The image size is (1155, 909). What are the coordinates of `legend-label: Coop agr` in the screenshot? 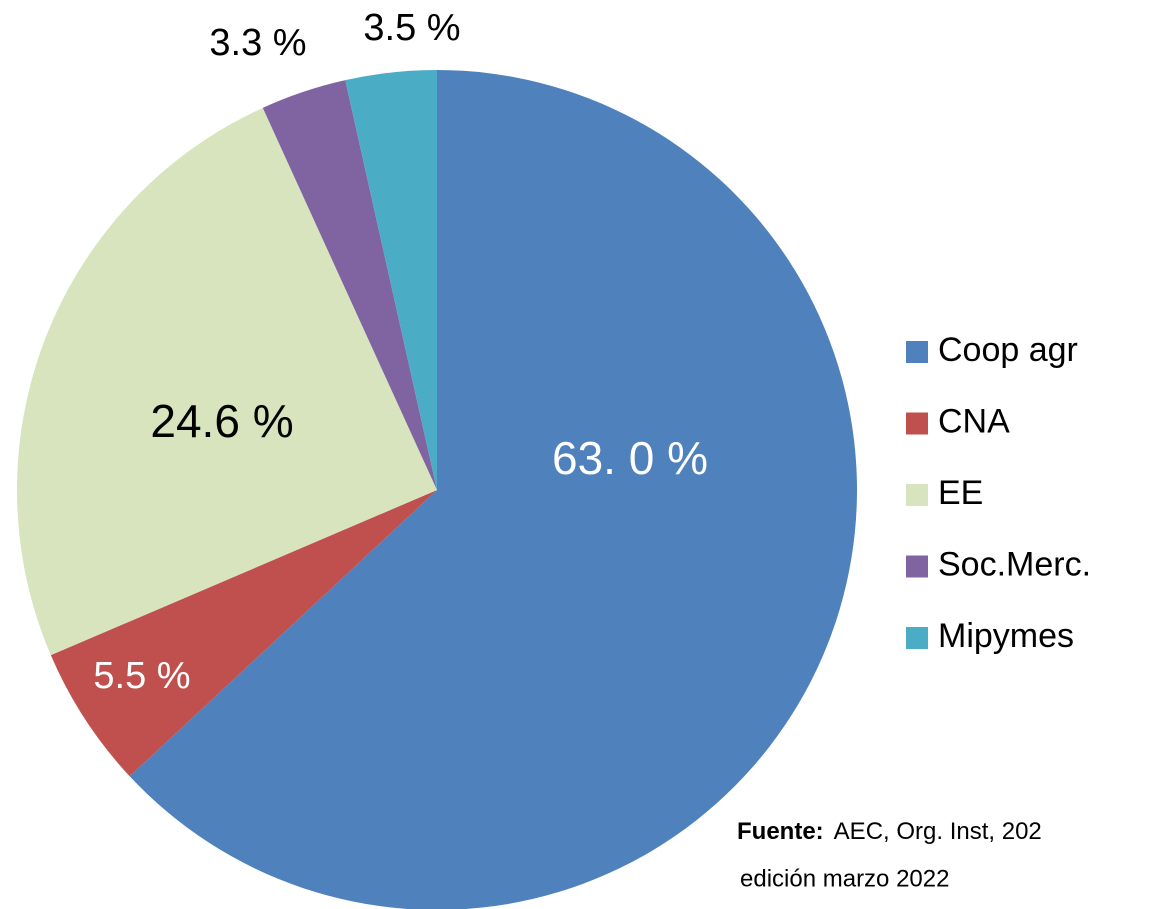 It's located at (1008, 350).